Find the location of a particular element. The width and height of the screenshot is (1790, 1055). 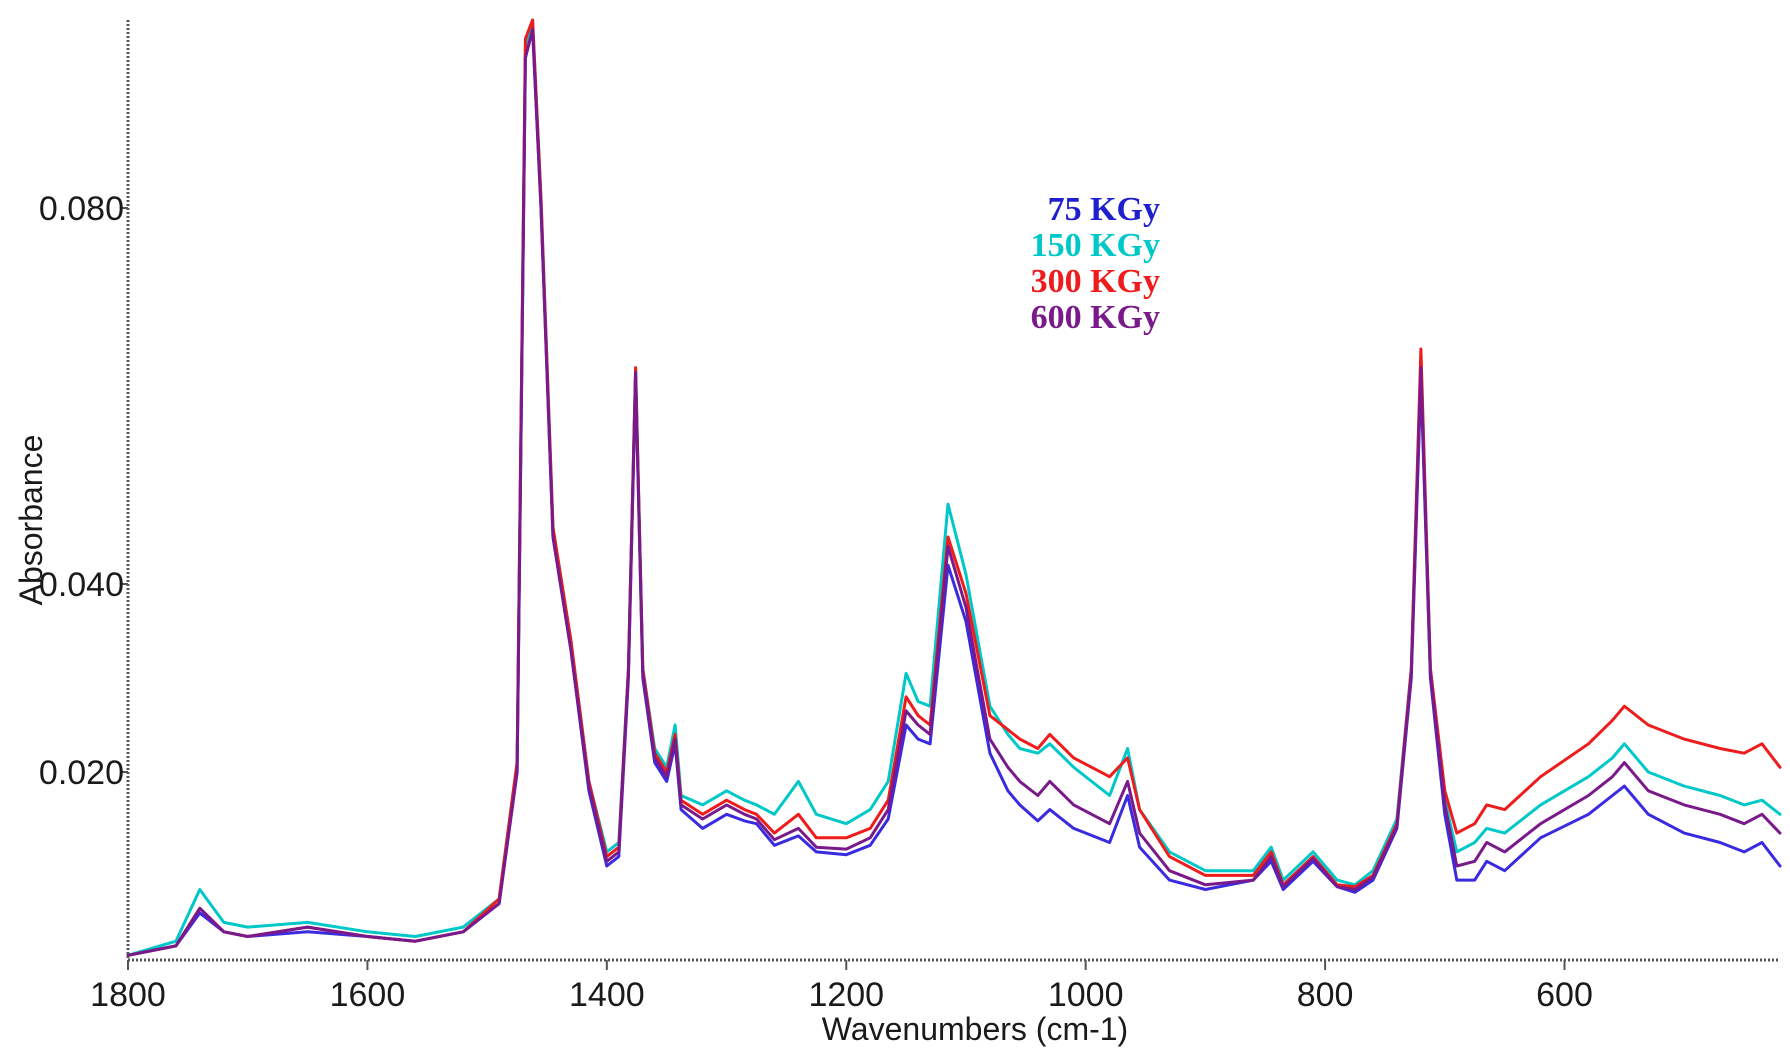

x-tick-label: 1000 is located at coordinates (1086, 995).